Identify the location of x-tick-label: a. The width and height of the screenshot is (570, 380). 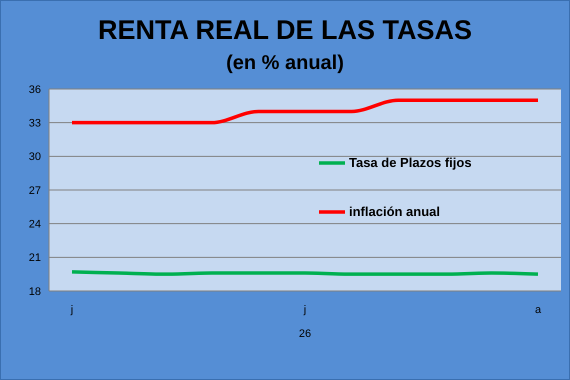
(538, 310).